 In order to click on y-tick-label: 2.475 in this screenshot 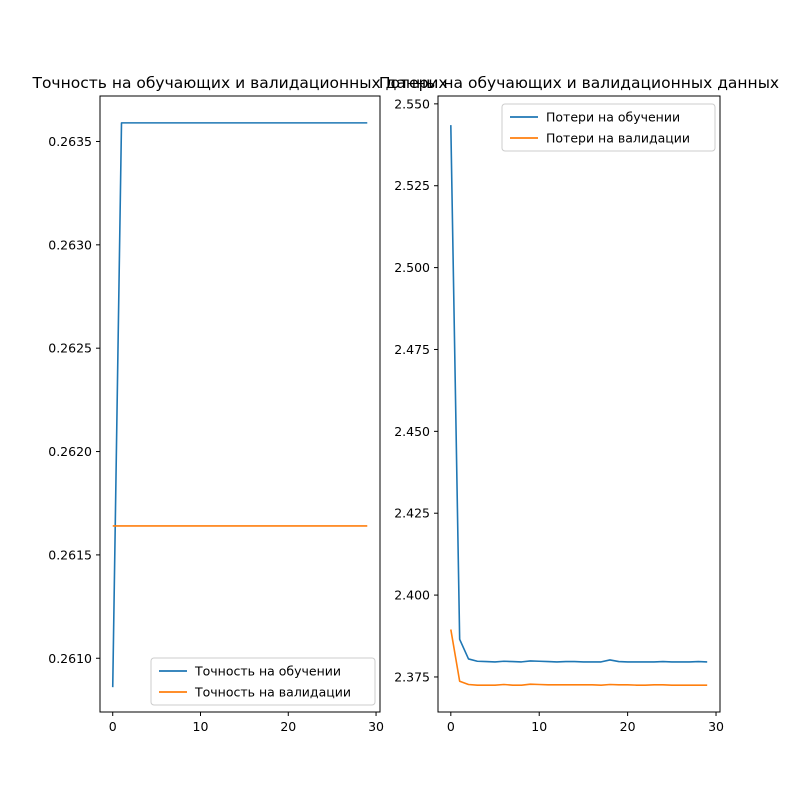, I will do `click(412, 349)`.